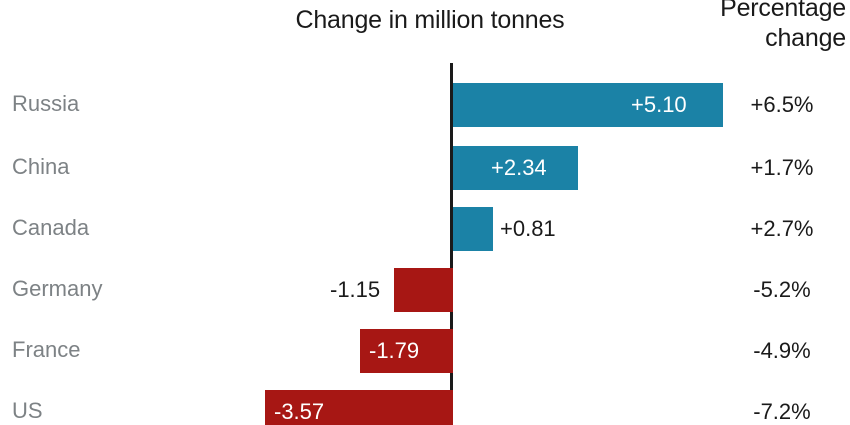 The image size is (850, 425). What do you see at coordinates (430, 20) in the screenshot?
I see `bar-column-title: Change in million tonnes` at bounding box center [430, 20].